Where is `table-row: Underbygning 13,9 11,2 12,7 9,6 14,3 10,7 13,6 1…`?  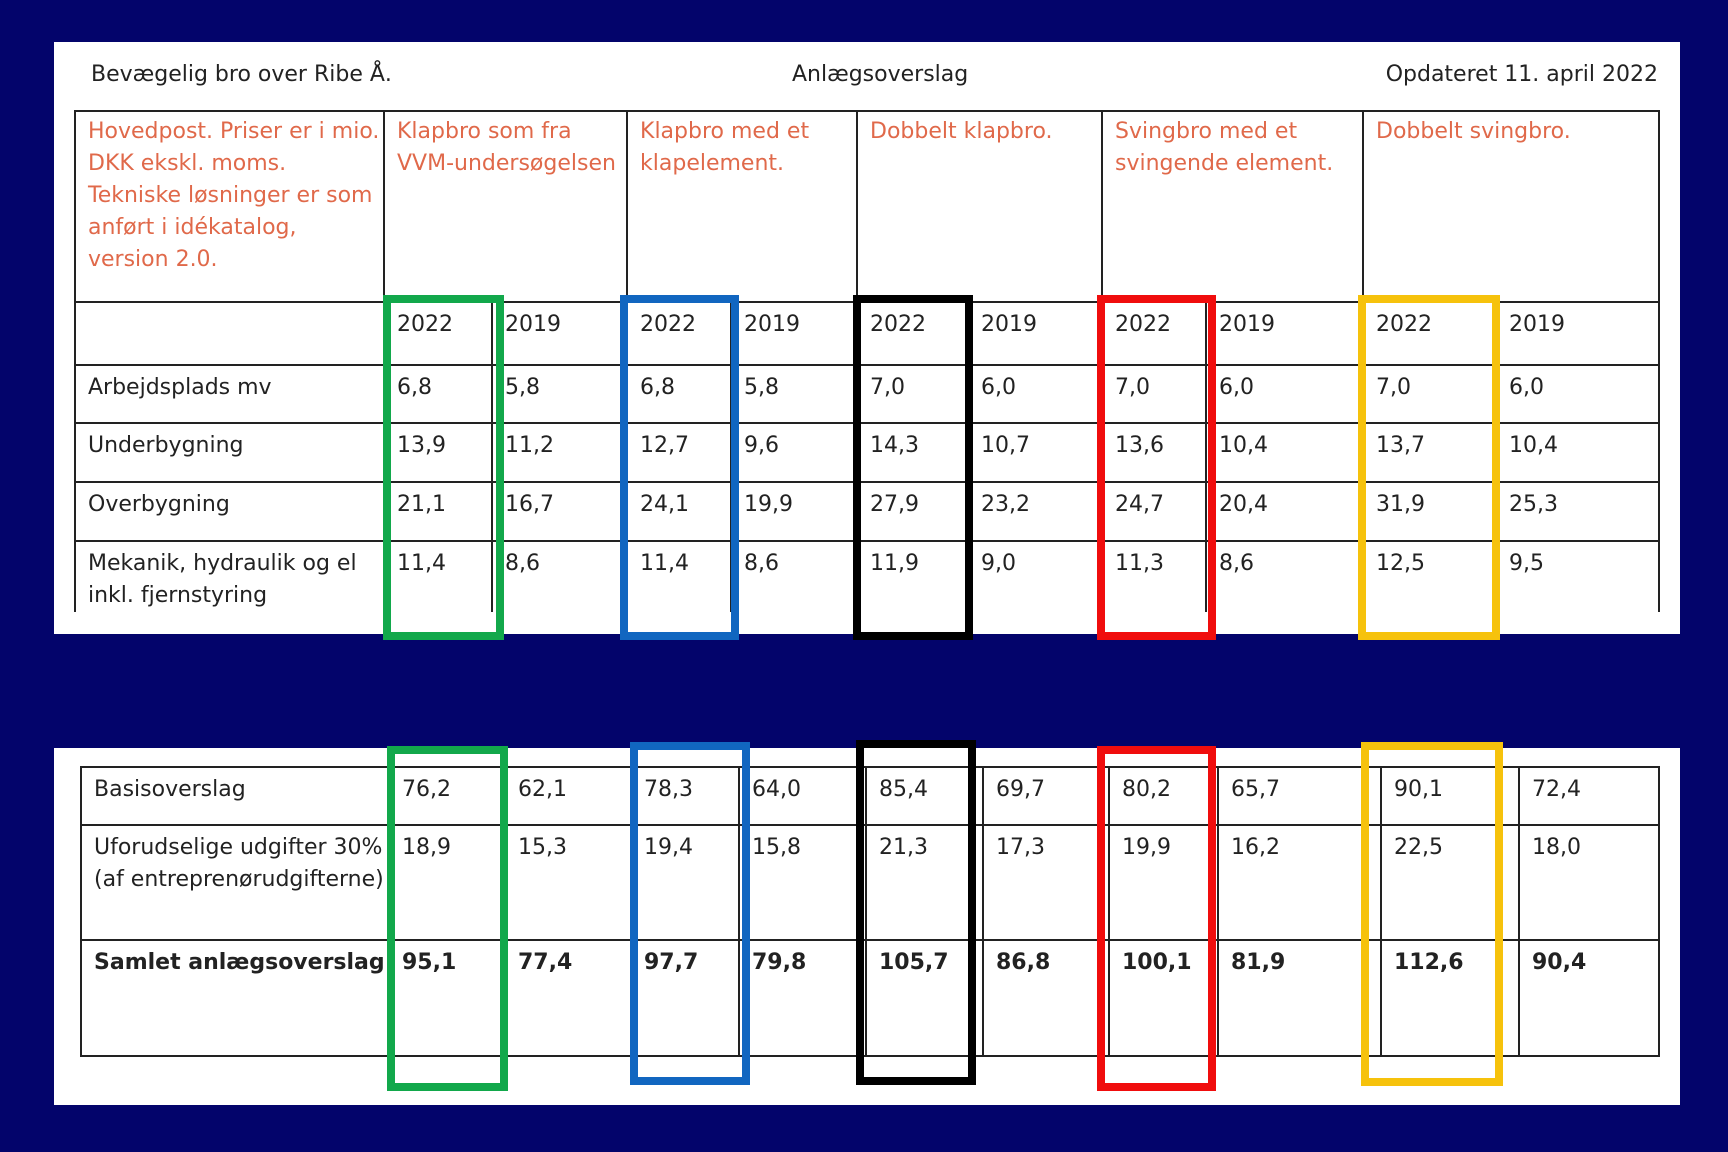 table-row: Underbygning 13,9 11,2 12,7 9,6 14,3 10,7 13,6 1… is located at coordinates (867, 452).